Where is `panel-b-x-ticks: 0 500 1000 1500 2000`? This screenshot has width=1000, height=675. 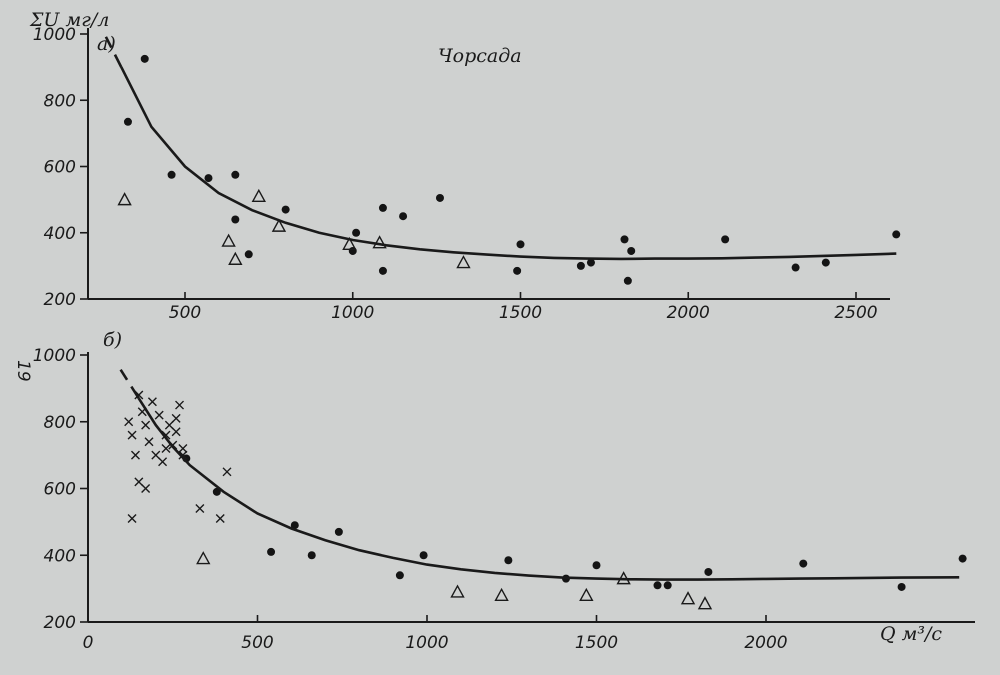
panel-b-x-ticks: 0 500 1000 1500 2000 is located at coordinates (435, 634).